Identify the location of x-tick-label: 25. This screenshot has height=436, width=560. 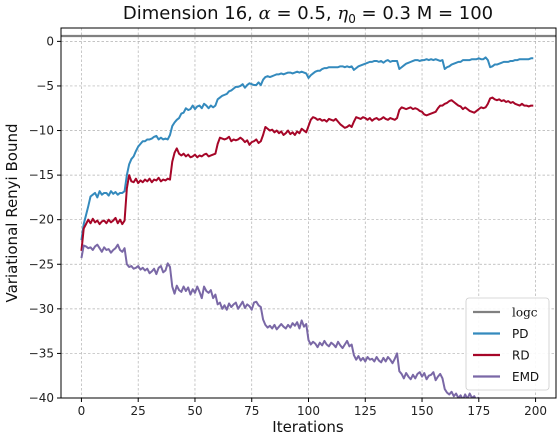
(138, 411).